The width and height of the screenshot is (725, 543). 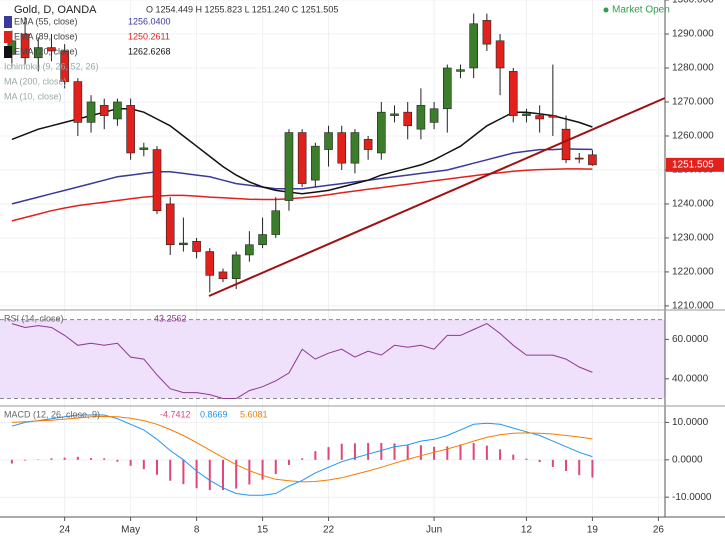 What do you see at coordinates (149, 36) in the screenshot?
I see `legend-value: 1250.2611` at bounding box center [149, 36].